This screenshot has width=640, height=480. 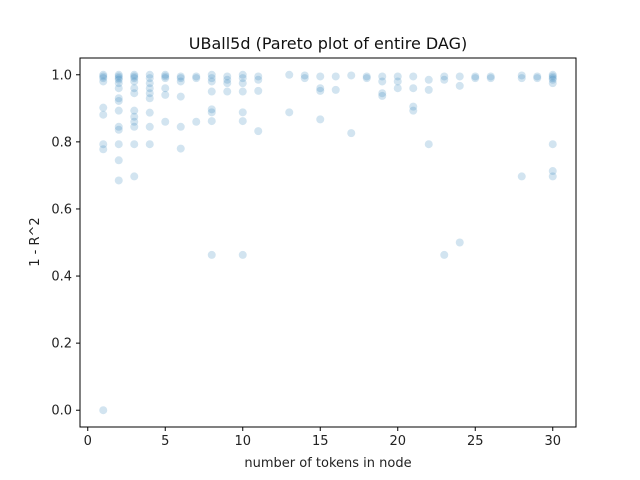 What do you see at coordinates (327, 463) in the screenshot?
I see `x-axis-label: number of tokens in node` at bounding box center [327, 463].